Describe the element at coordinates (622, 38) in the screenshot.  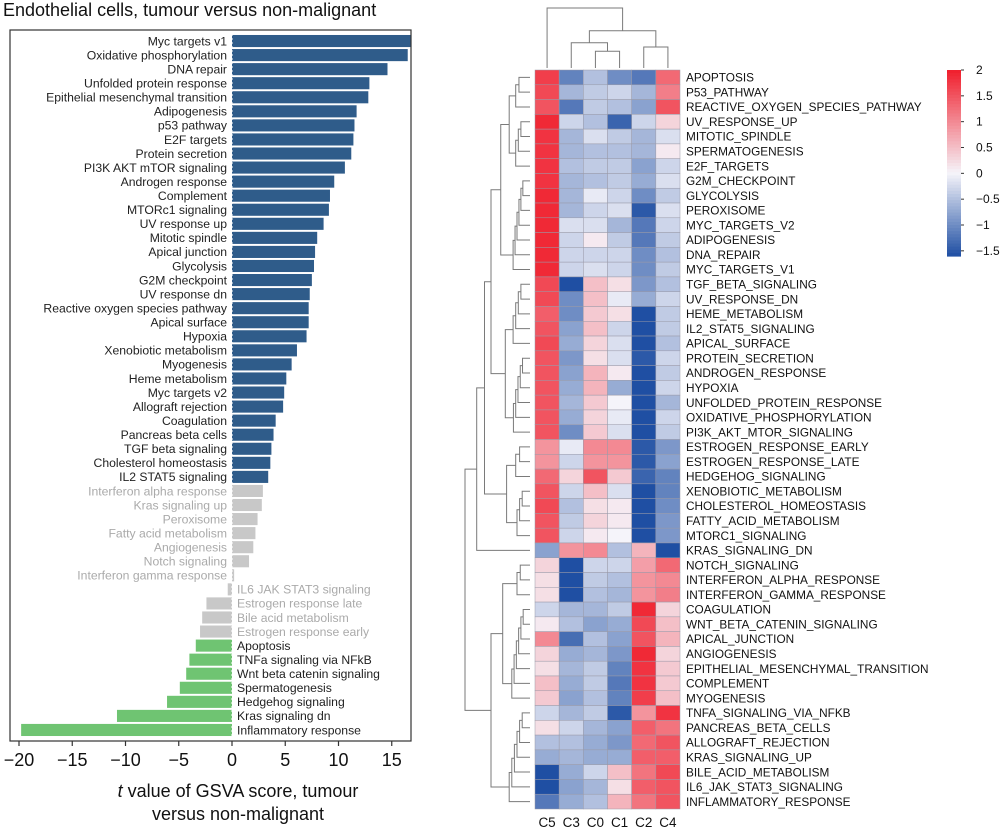
I see `column-dendrogram-branch` at that location.